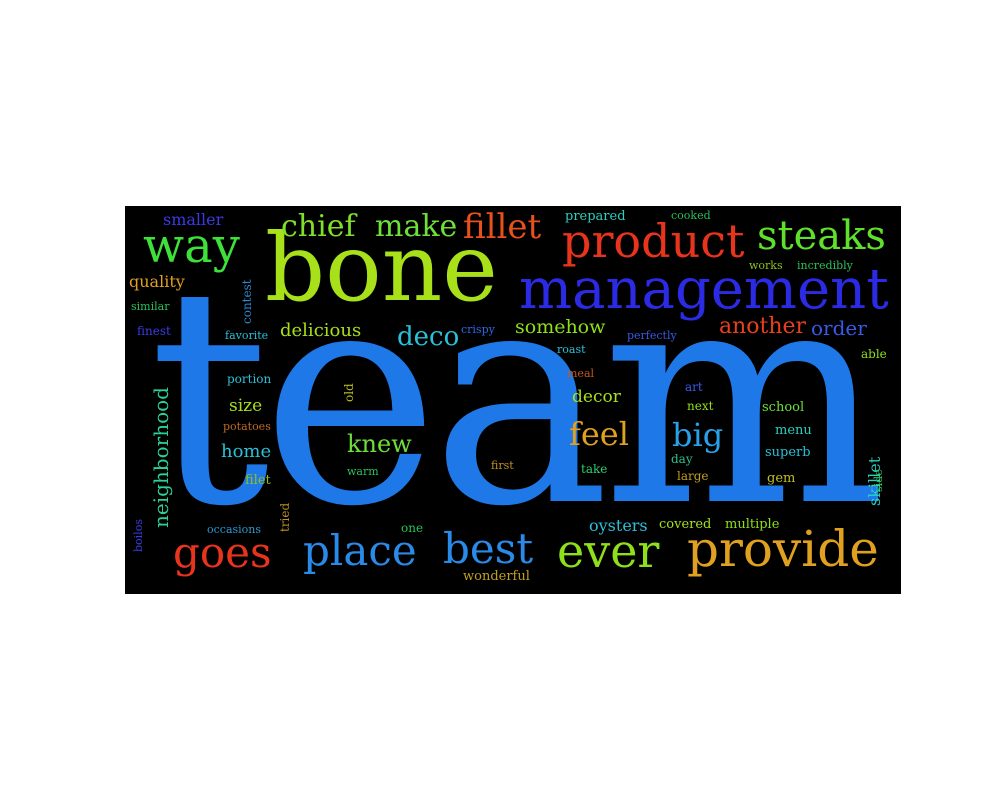 The image size is (1000, 800). Describe the element at coordinates (379, 444) in the screenshot. I see `word-knew: knew` at that location.